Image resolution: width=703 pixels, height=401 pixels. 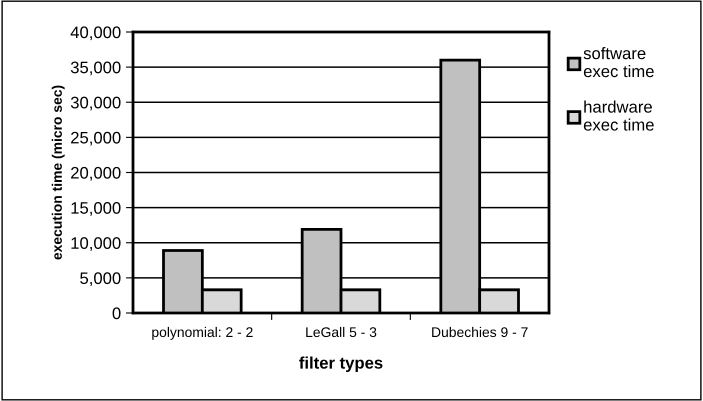 What do you see at coordinates (96, 173) in the screenshot?
I see `y-tick-label: 20,000` at bounding box center [96, 173].